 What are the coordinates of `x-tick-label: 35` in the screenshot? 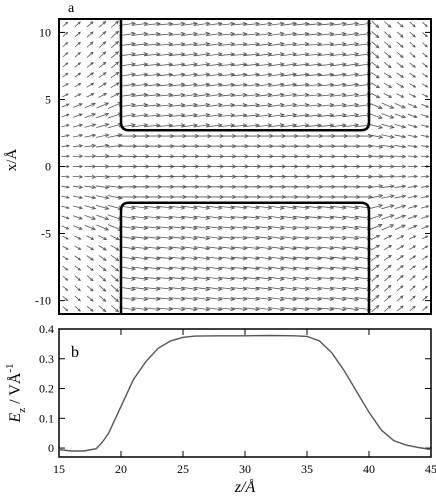 It's located at (307, 469).